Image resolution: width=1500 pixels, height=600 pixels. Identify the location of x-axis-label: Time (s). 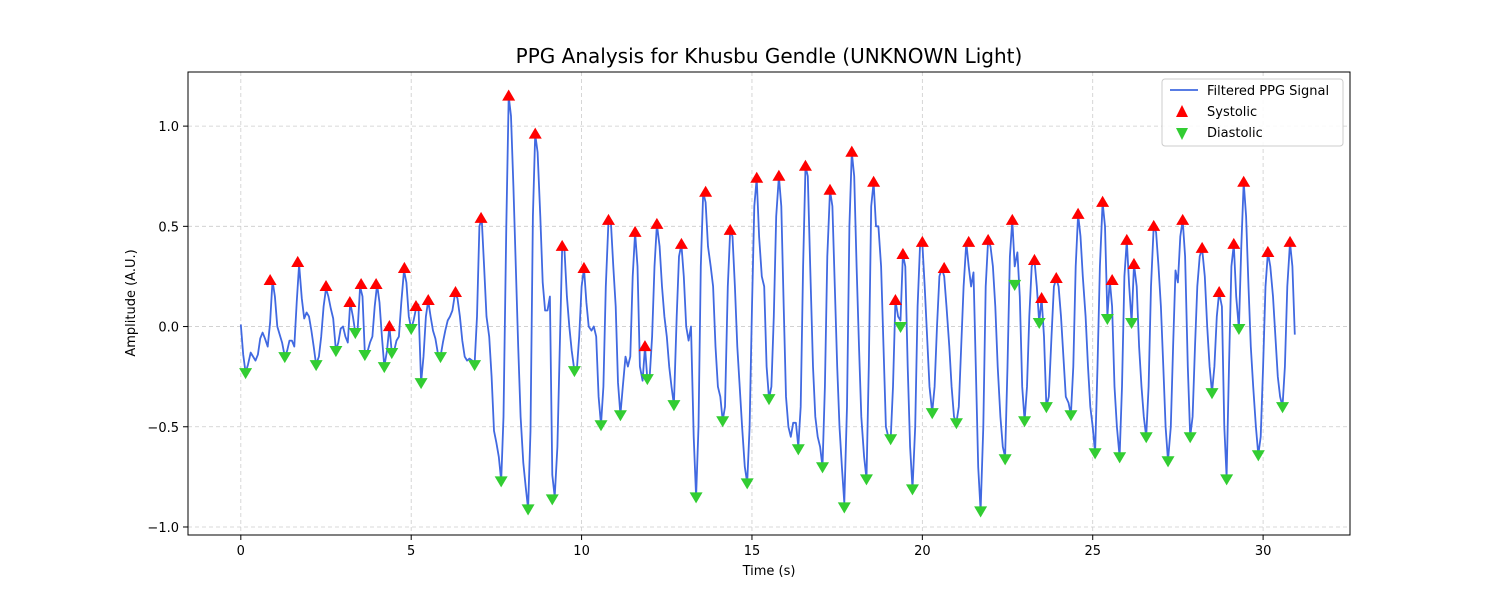
(769, 571).